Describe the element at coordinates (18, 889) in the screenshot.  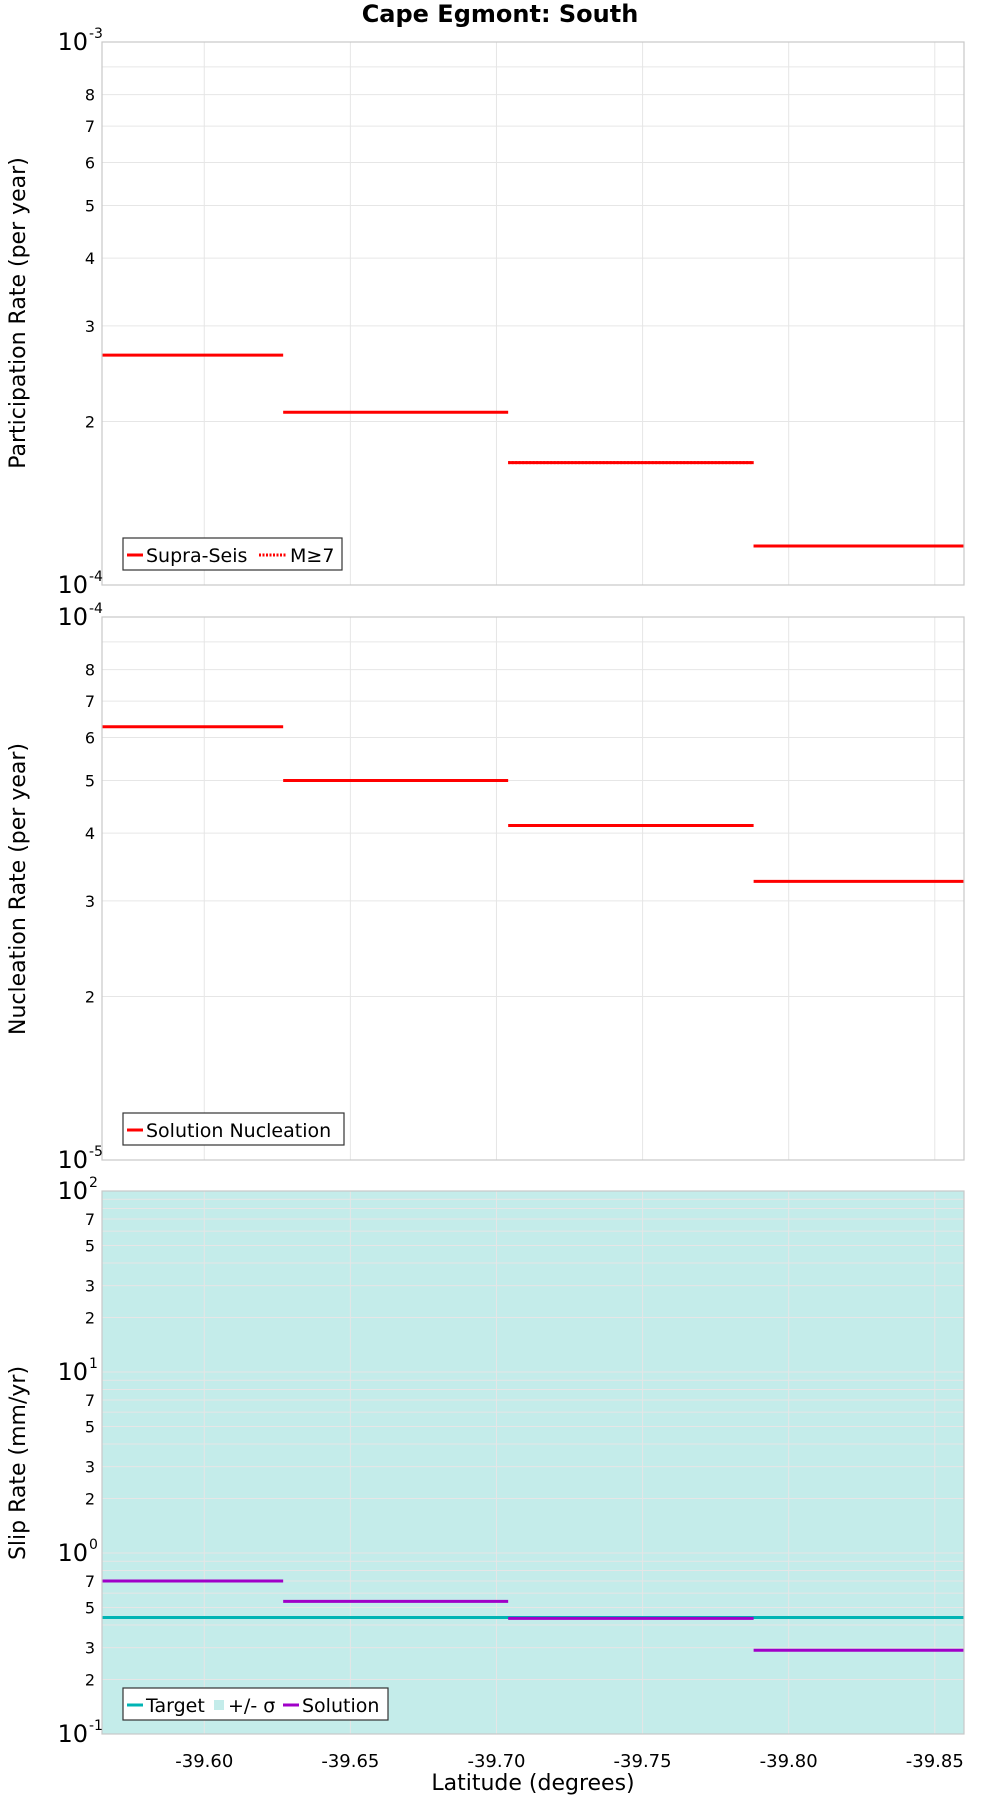
I see `y-axis-label: Nucleation Rate (per year)` at that location.